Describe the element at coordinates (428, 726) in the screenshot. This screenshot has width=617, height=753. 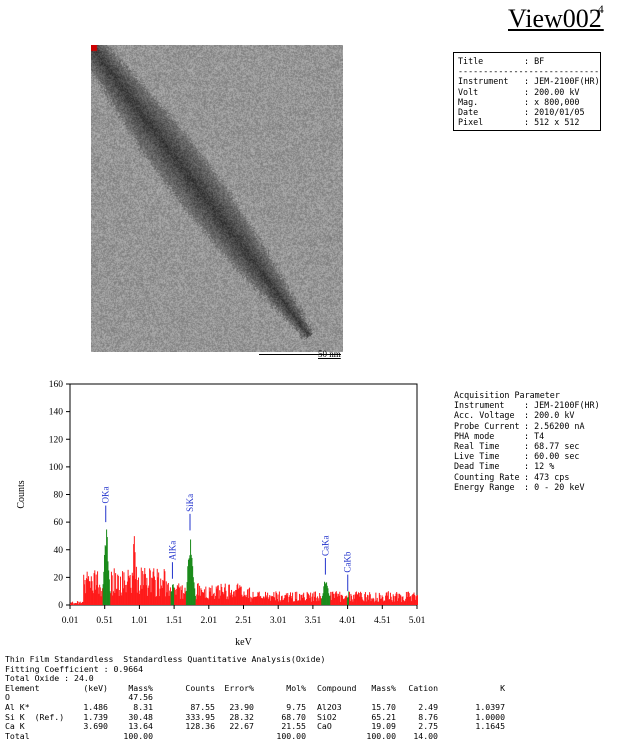
I see `analysis-cell: 2.75` at that location.